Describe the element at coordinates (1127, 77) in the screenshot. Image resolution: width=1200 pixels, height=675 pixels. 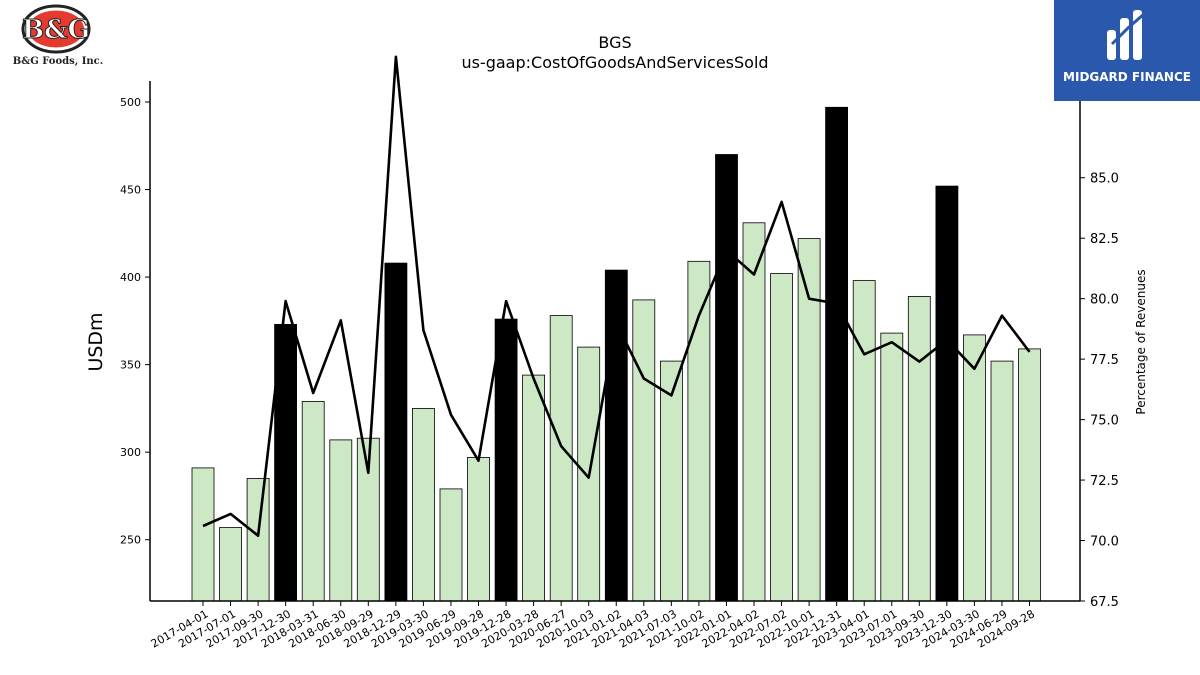
I see `publisher-name: MIDGARD FINANCE` at that location.